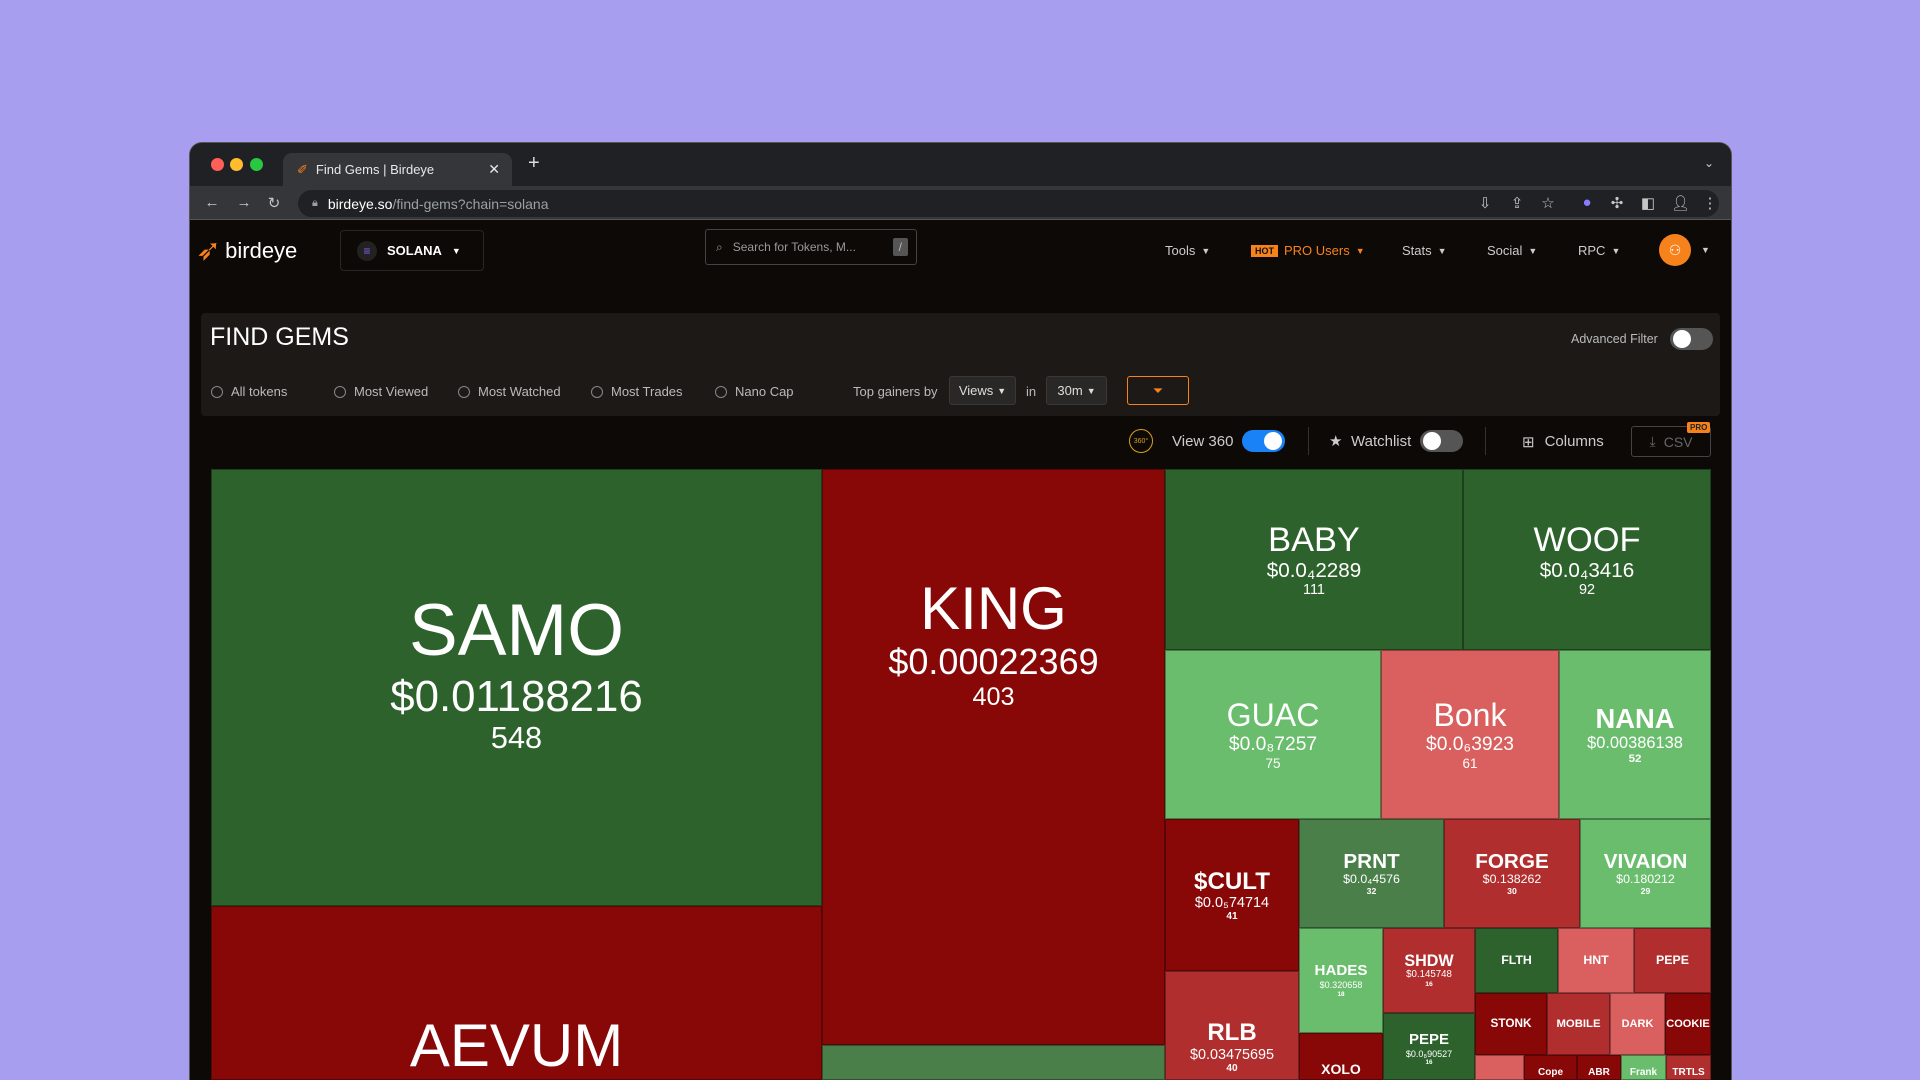 The height and width of the screenshot is (1080, 1920). I want to click on divider, so click(1308, 441).